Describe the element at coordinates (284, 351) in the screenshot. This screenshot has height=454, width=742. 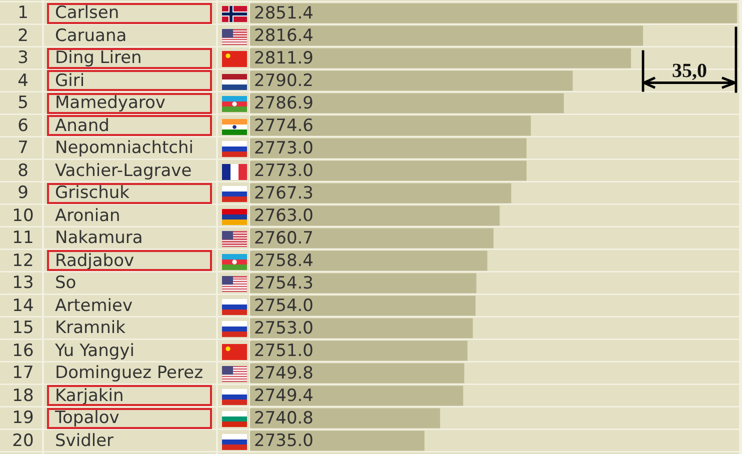
I see `data-label: 2751.0` at that location.